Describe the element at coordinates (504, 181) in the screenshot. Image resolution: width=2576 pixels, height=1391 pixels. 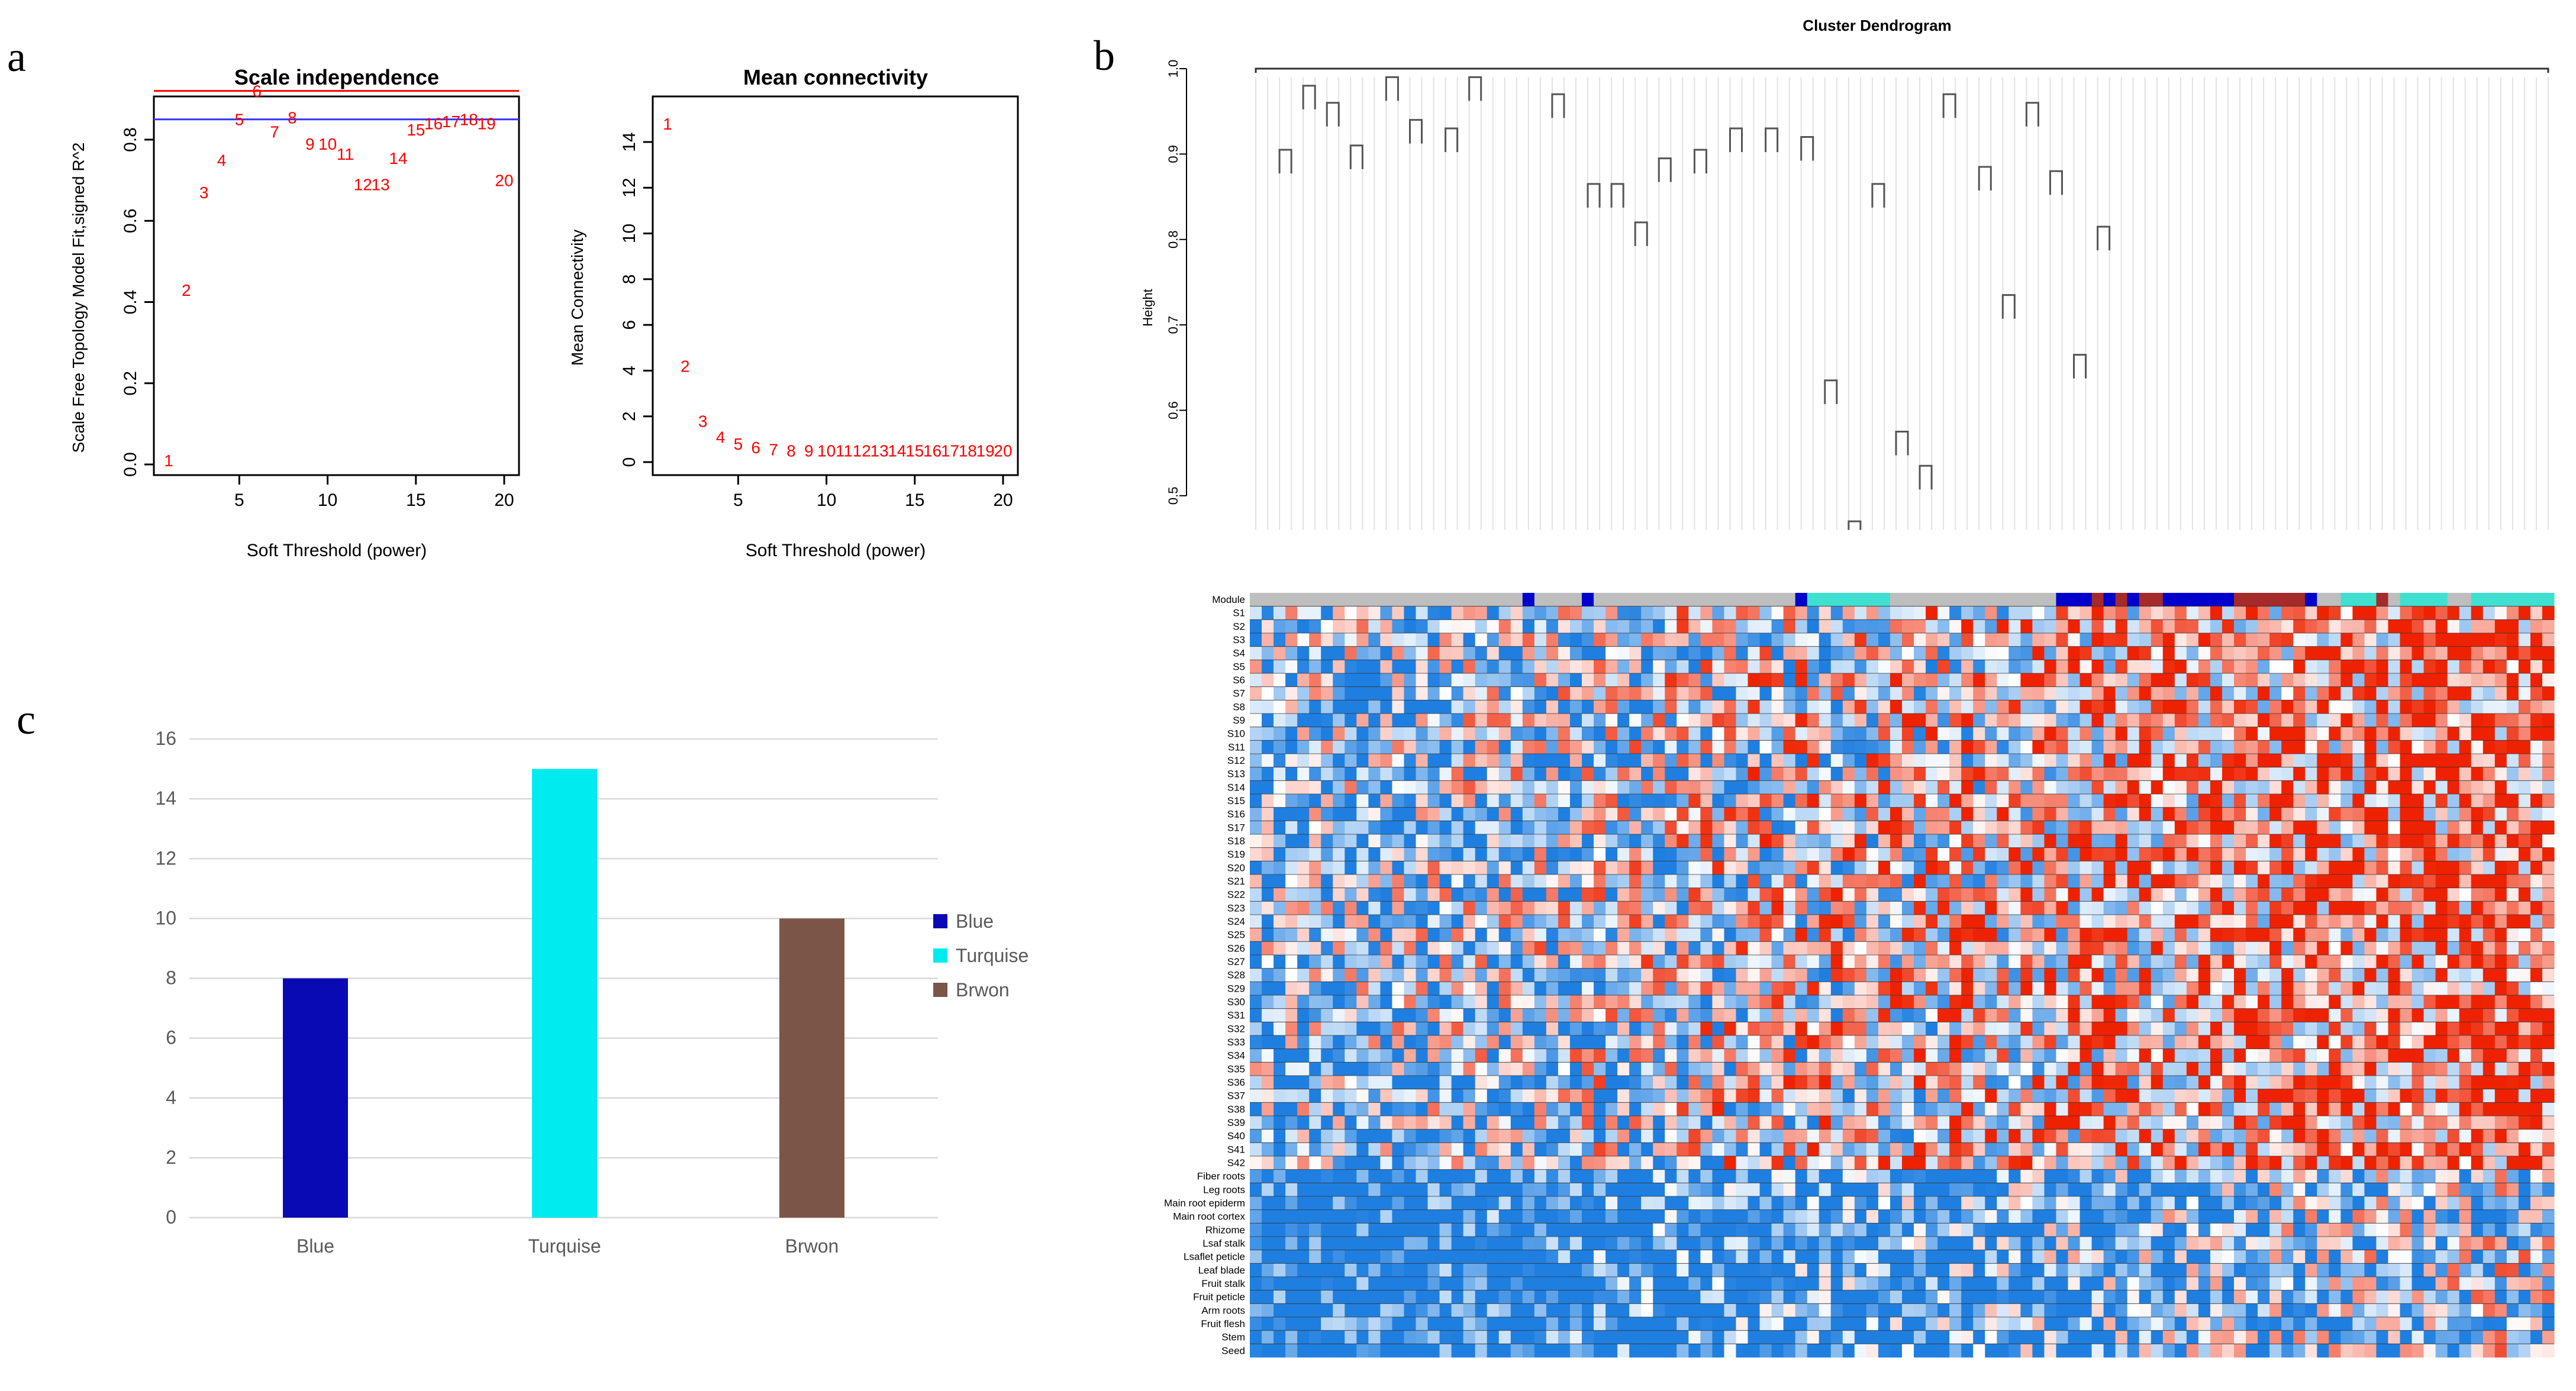
I see `data-point-label: 20` at that location.